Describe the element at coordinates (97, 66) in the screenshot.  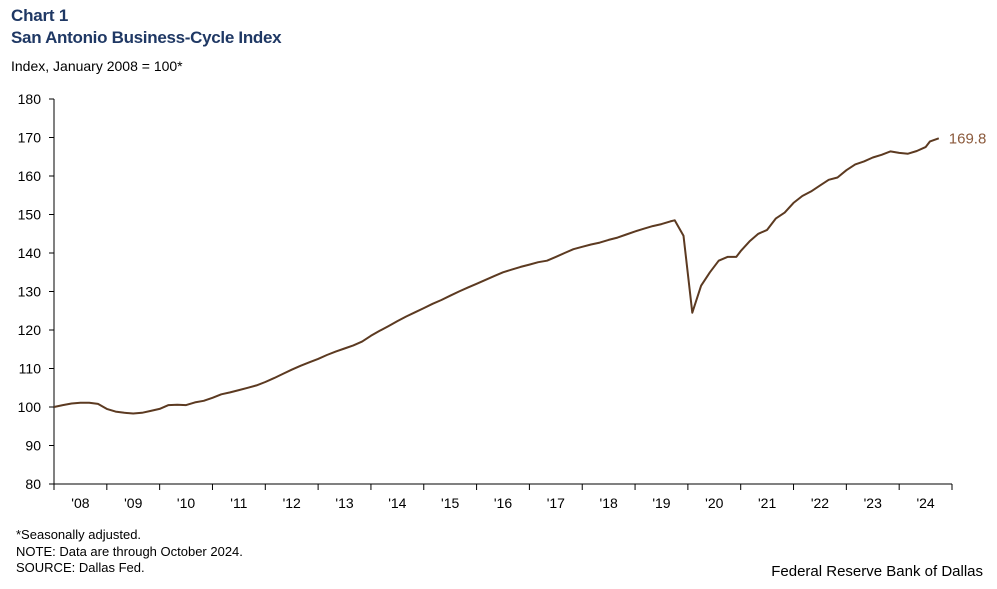
I see `y-axis-unit-label: Index, January 2008 = 100*` at that location.